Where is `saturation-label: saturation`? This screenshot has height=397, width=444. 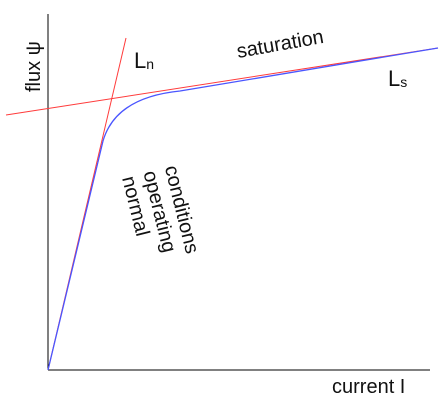 saturation-label: saturation is located at coordinates (280, 44).